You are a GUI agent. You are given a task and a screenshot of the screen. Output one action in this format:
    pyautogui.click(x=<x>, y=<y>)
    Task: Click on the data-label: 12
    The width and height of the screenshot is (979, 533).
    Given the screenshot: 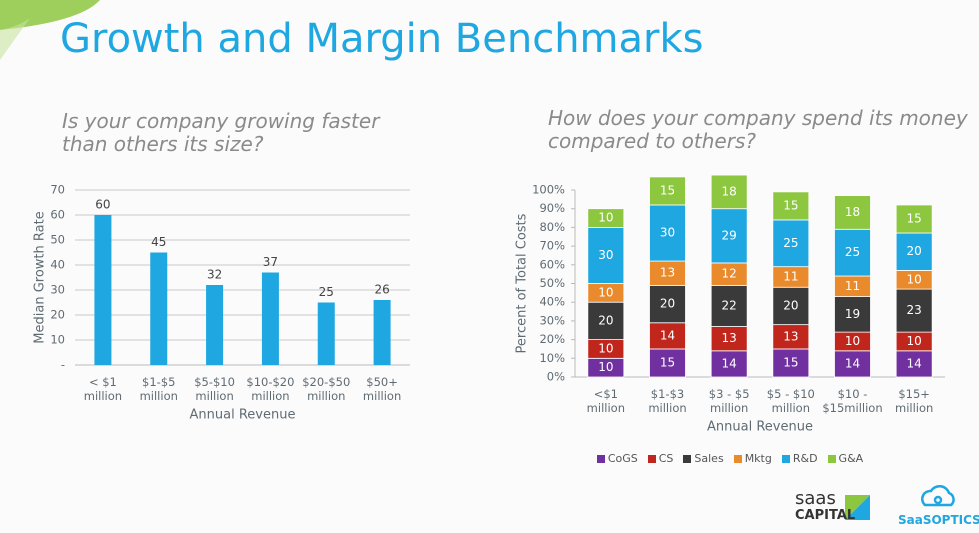 What is the action you would take?
    pyautogui.click(x=729, y=274)
    